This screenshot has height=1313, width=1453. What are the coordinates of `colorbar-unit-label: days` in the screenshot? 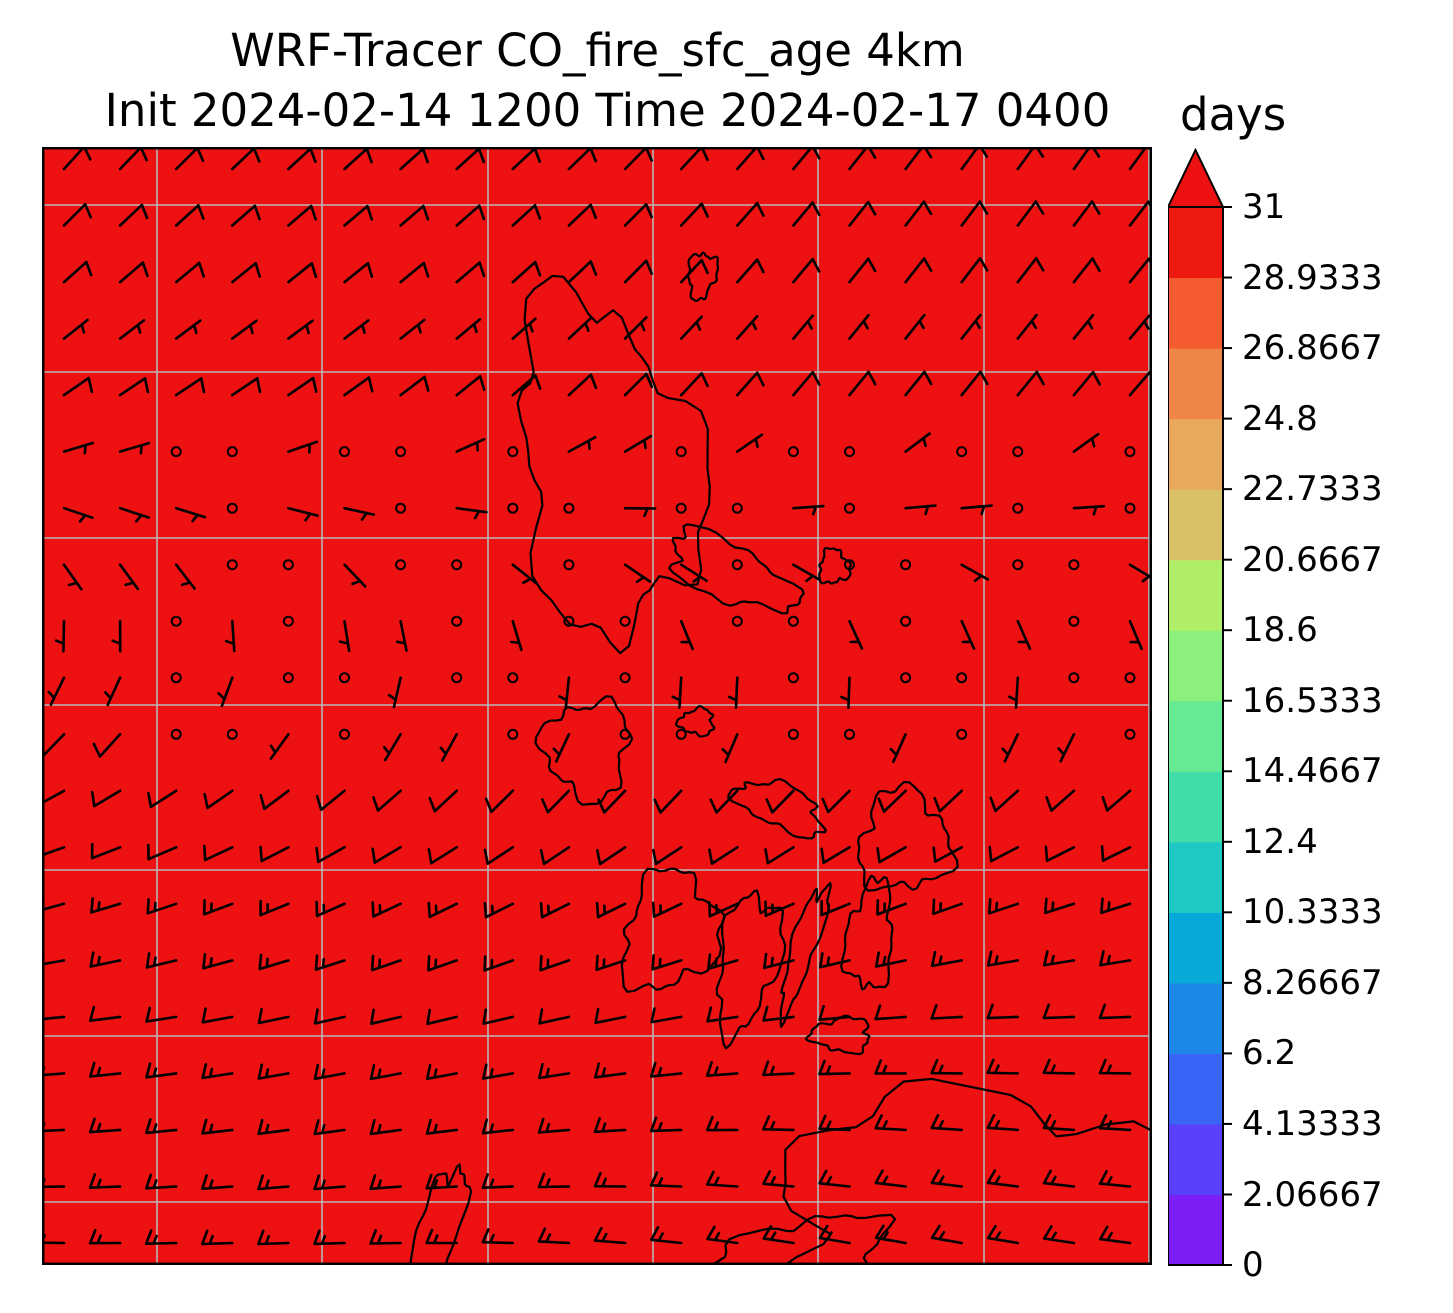 It's located at (1233, 114).